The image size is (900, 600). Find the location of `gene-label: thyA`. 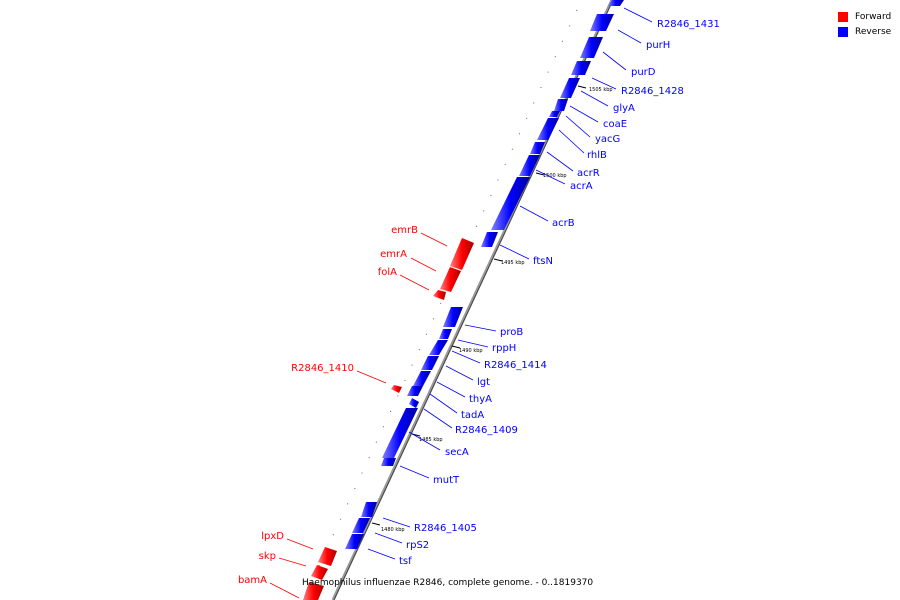

gene-label: thyA is located at coordinates (480, 399).